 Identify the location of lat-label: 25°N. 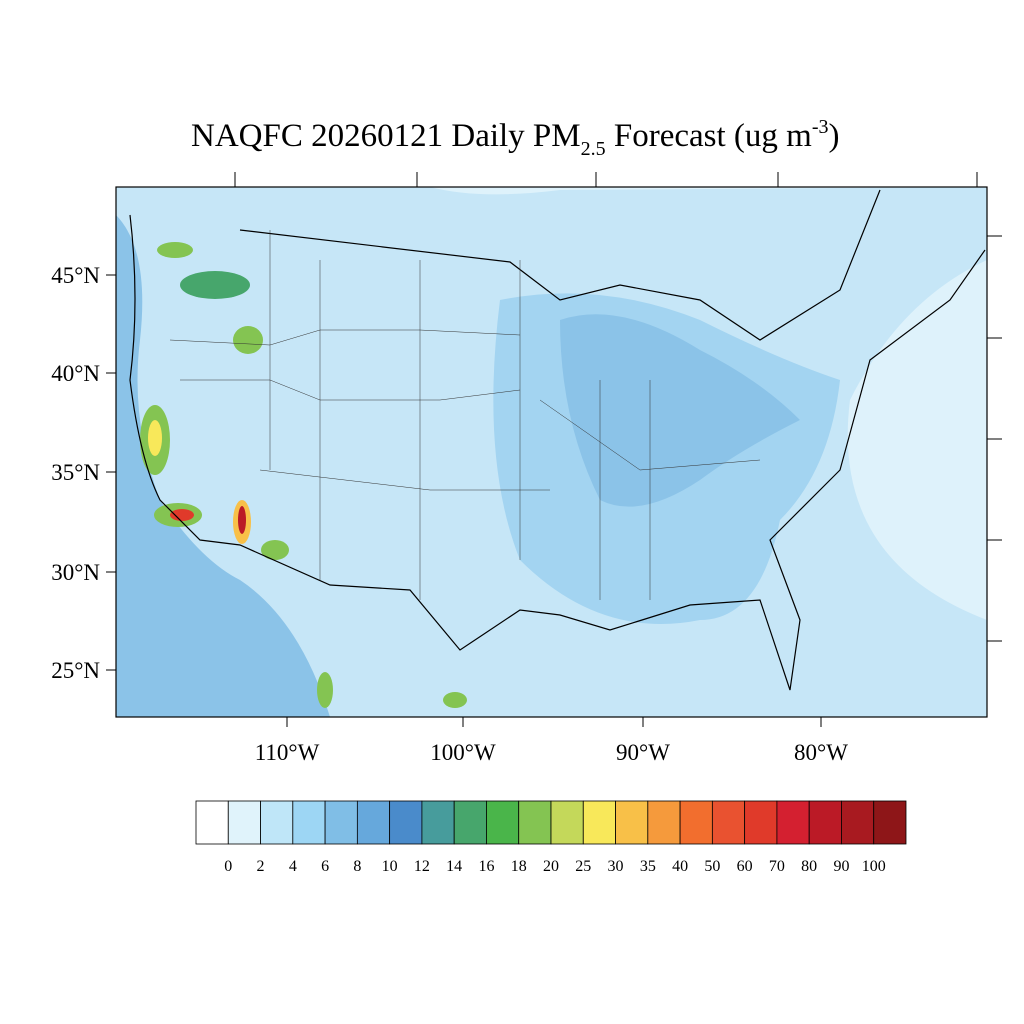
(75, 670).